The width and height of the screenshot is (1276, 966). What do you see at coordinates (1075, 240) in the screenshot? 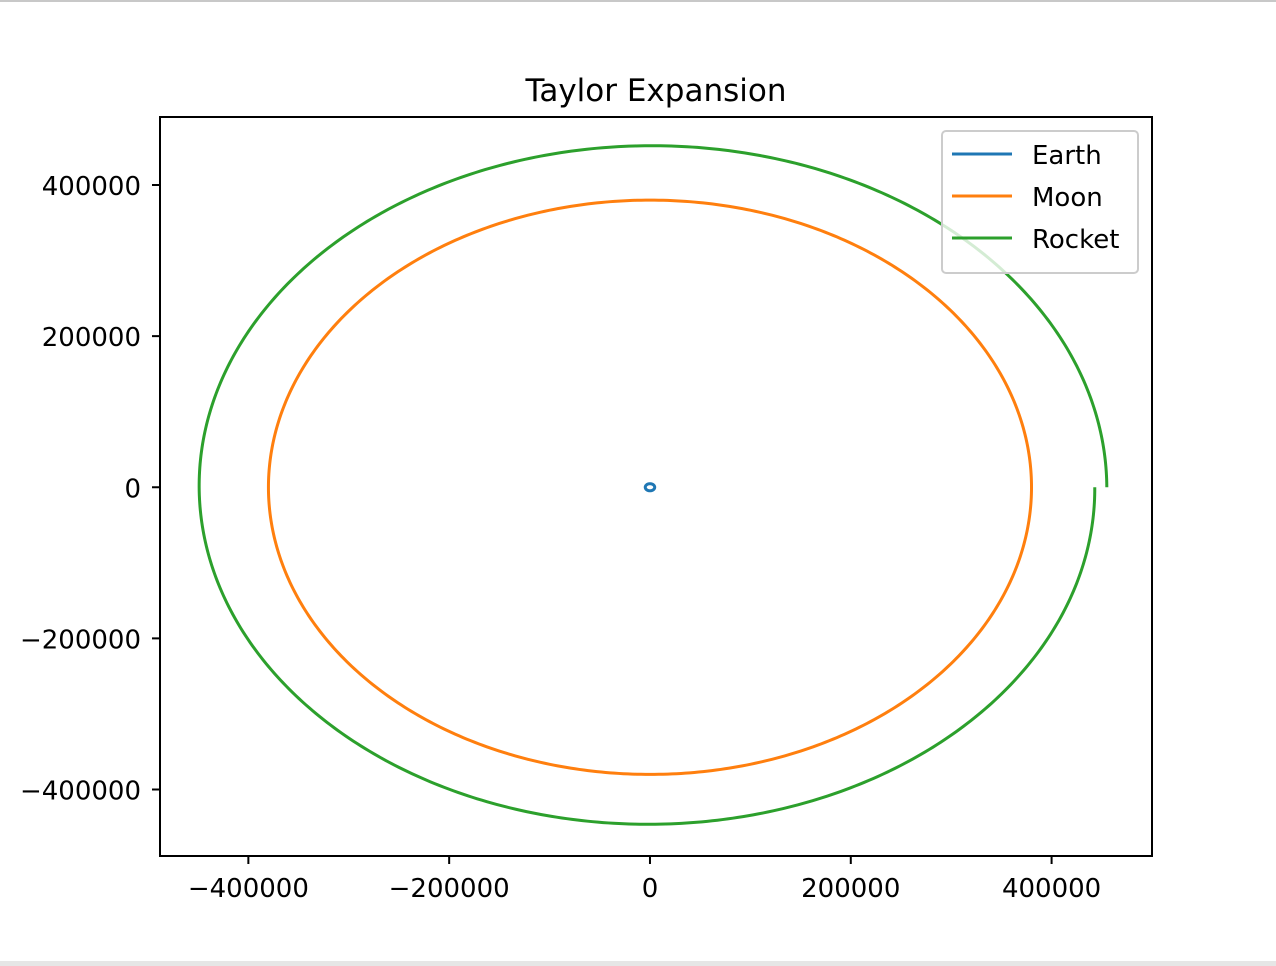
I see `legend-label-rocket: Rocket` at bounding box center [1075, 240].